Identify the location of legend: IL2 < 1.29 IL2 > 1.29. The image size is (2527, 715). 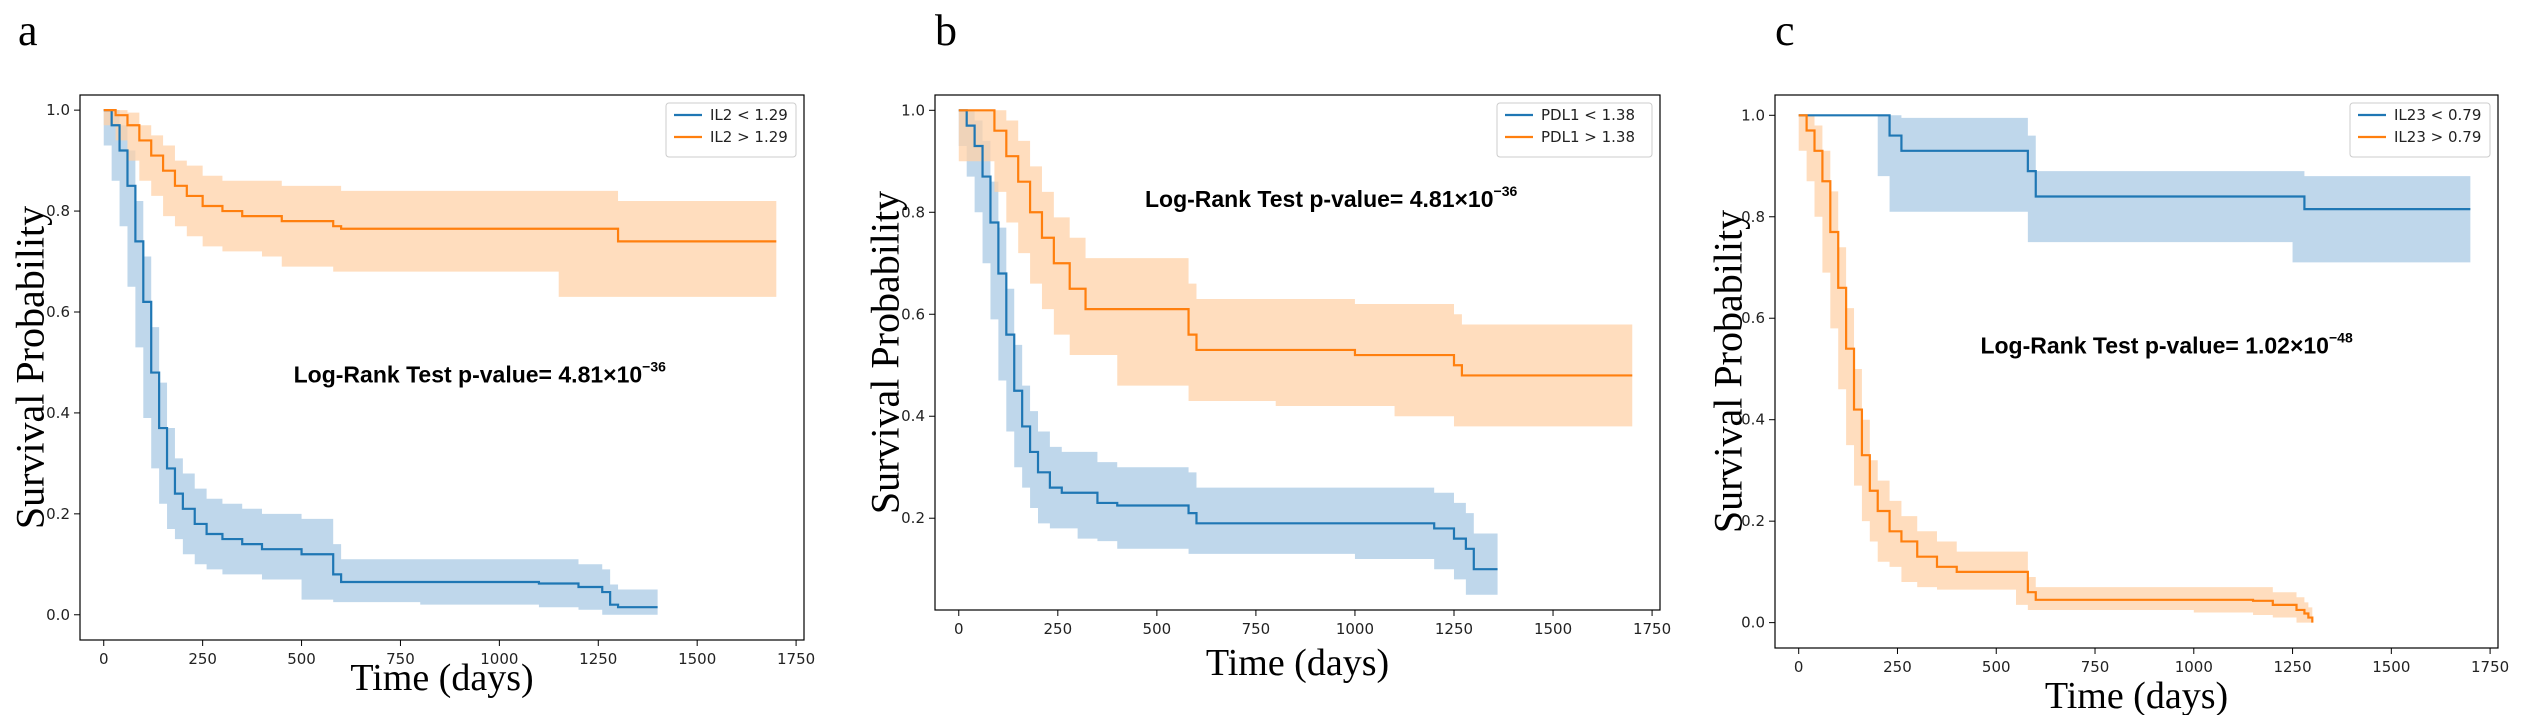
(731, 130).